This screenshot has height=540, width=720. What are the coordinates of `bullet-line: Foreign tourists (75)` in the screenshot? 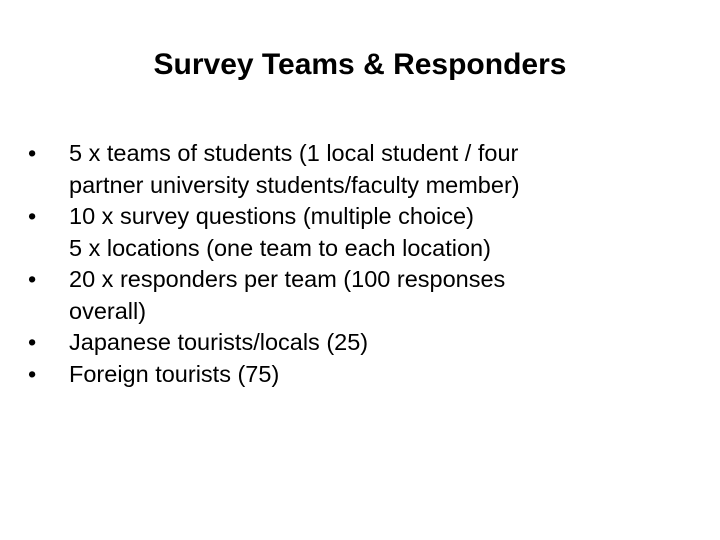 It's located at (174, 373).